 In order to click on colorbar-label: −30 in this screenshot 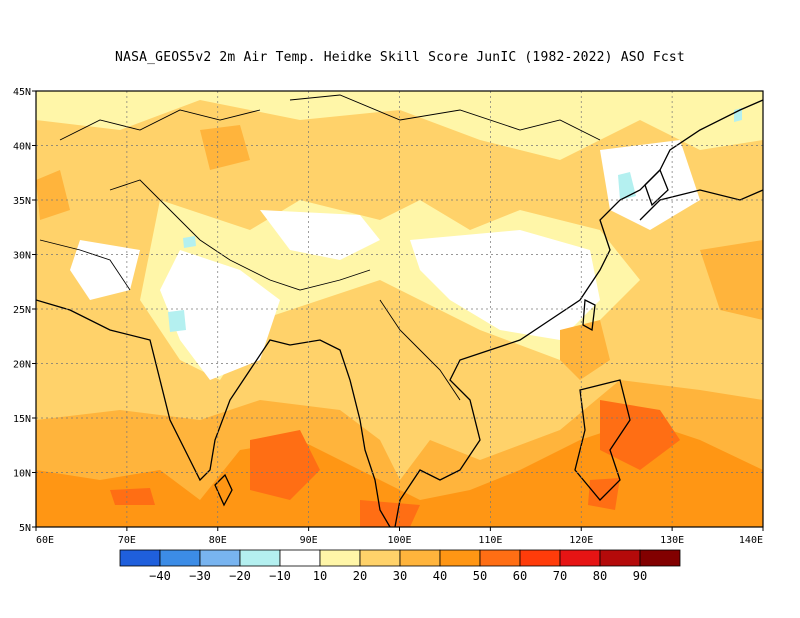, I will do `click(200, 576)`.